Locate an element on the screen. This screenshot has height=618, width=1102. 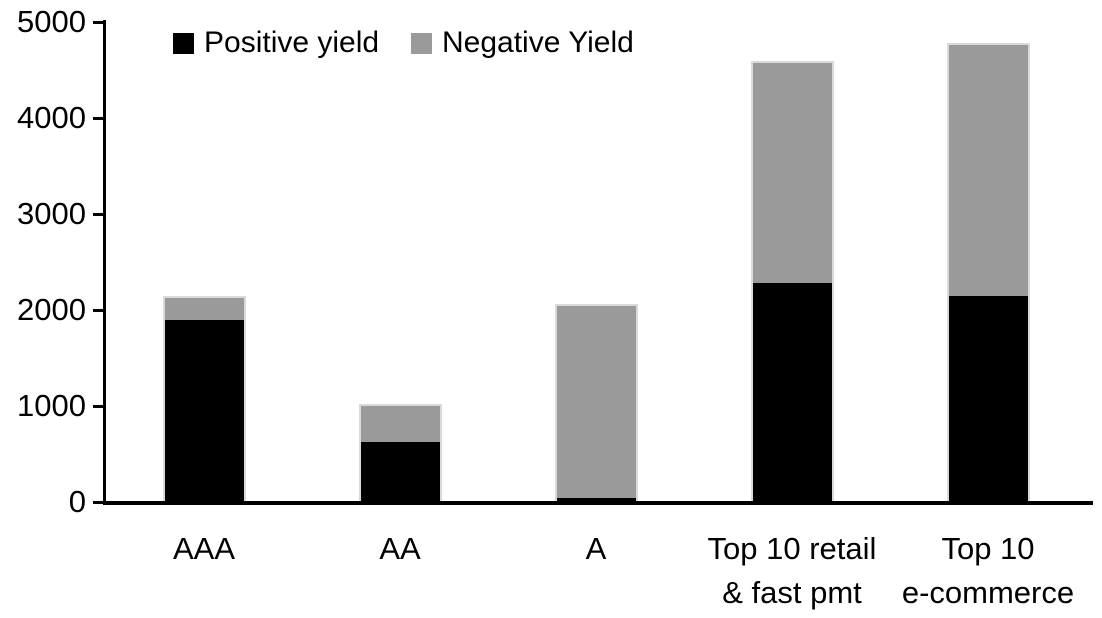
y-tick-label: 1000 is located at coordinates (51, 405).